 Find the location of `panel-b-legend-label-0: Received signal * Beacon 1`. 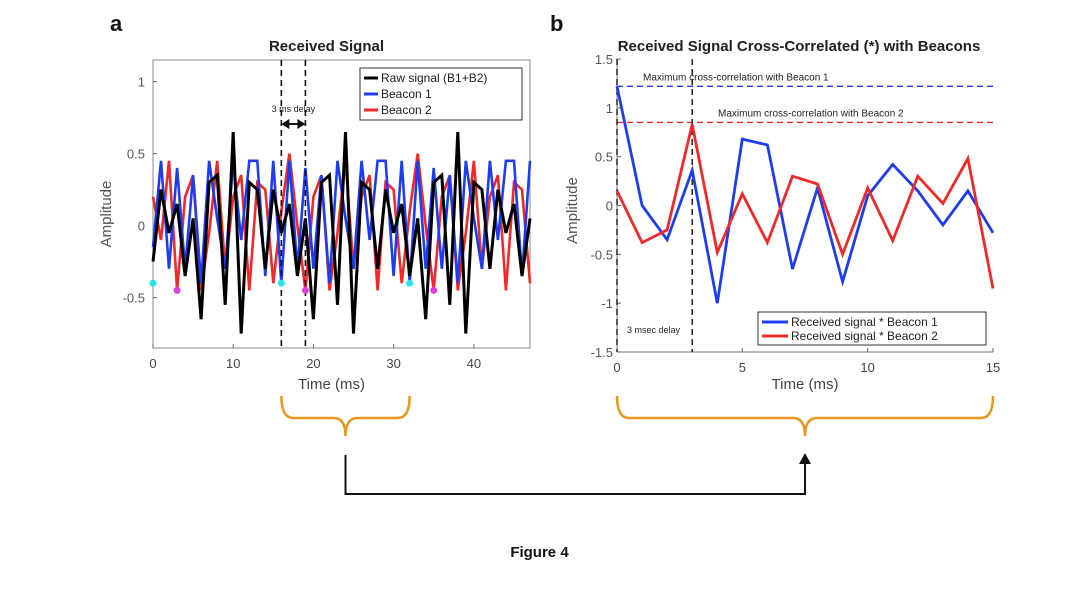

panel-b-legend-label-0: Received signal * Beacon 1 is located at coordinates (864, 322).